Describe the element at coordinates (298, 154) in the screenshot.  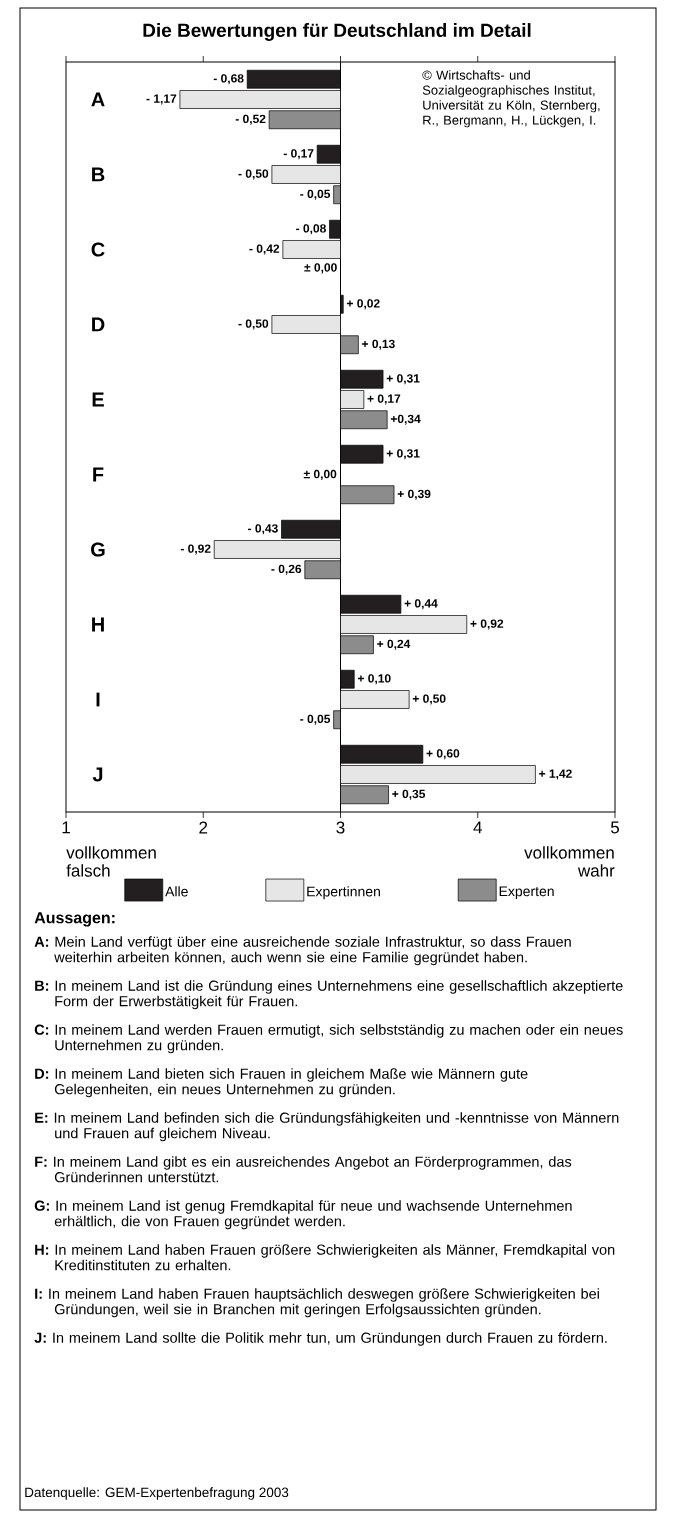
I see `data-label: - 0,17` at that location.